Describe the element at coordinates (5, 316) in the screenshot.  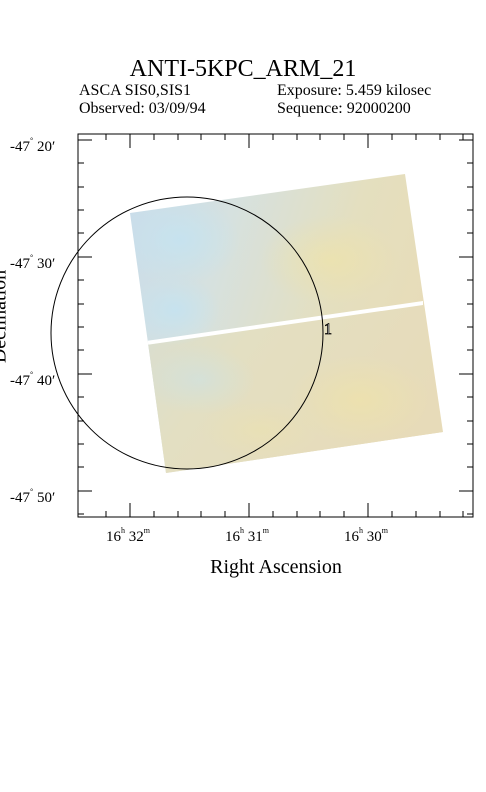
I see `y-axis-label: Declination` at that location.